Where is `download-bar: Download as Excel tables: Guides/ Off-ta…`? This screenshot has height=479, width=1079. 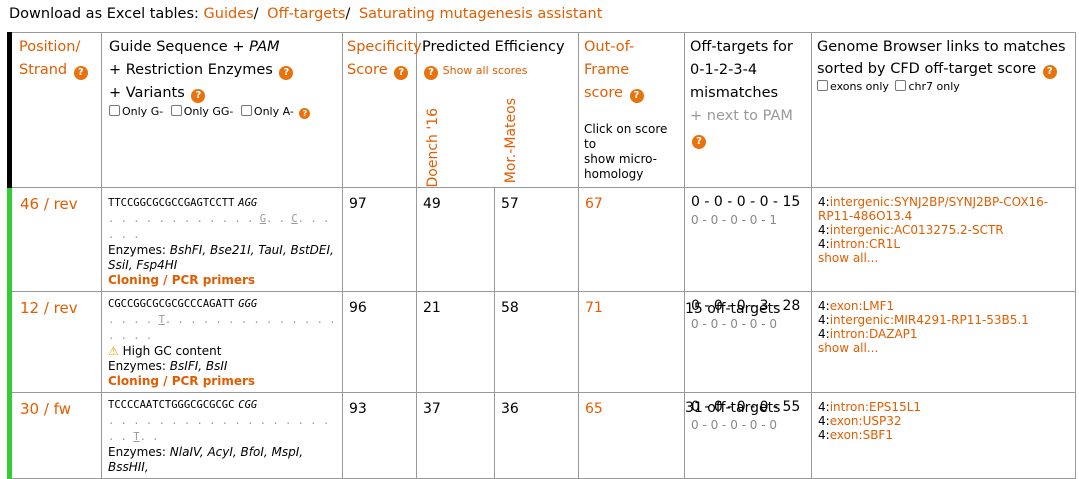 download-bar: Download as Excel tables: Guides/ Off-ta… is located at coordinates (305, 14).